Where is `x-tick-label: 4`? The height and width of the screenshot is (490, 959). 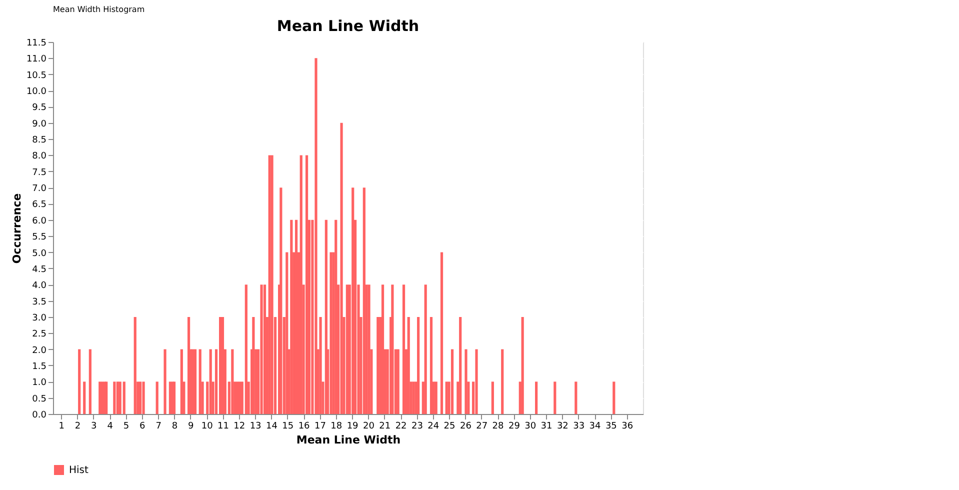 x-tick-label: 4 is located at coordinates (110, 427).